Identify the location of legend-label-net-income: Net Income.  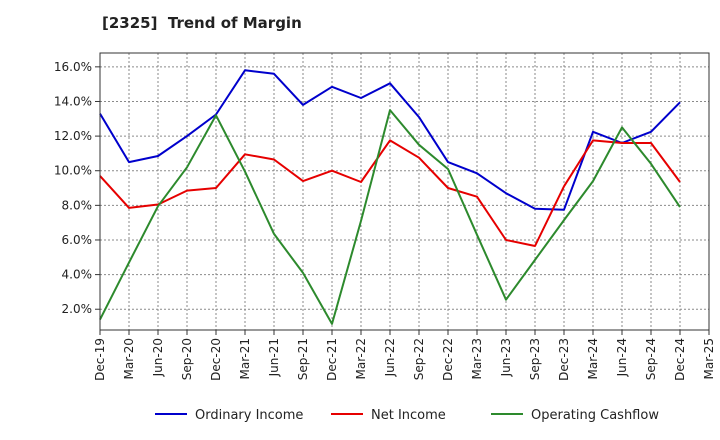
(408, 415).